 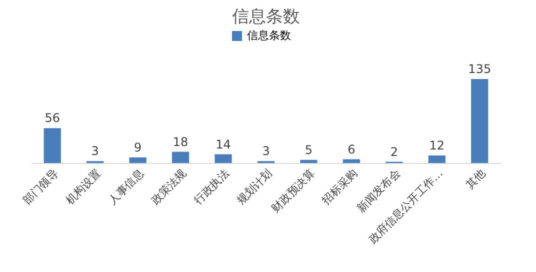 I want to click on x-tick-label: 人事信息, so click(x=126, y=187).